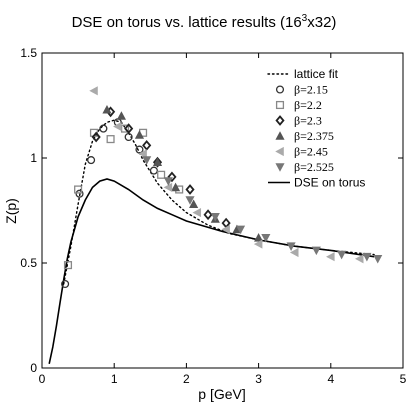 This screenshot has width=409, height=409. I want to click on x-tick-label: 2, so click(186, 379).